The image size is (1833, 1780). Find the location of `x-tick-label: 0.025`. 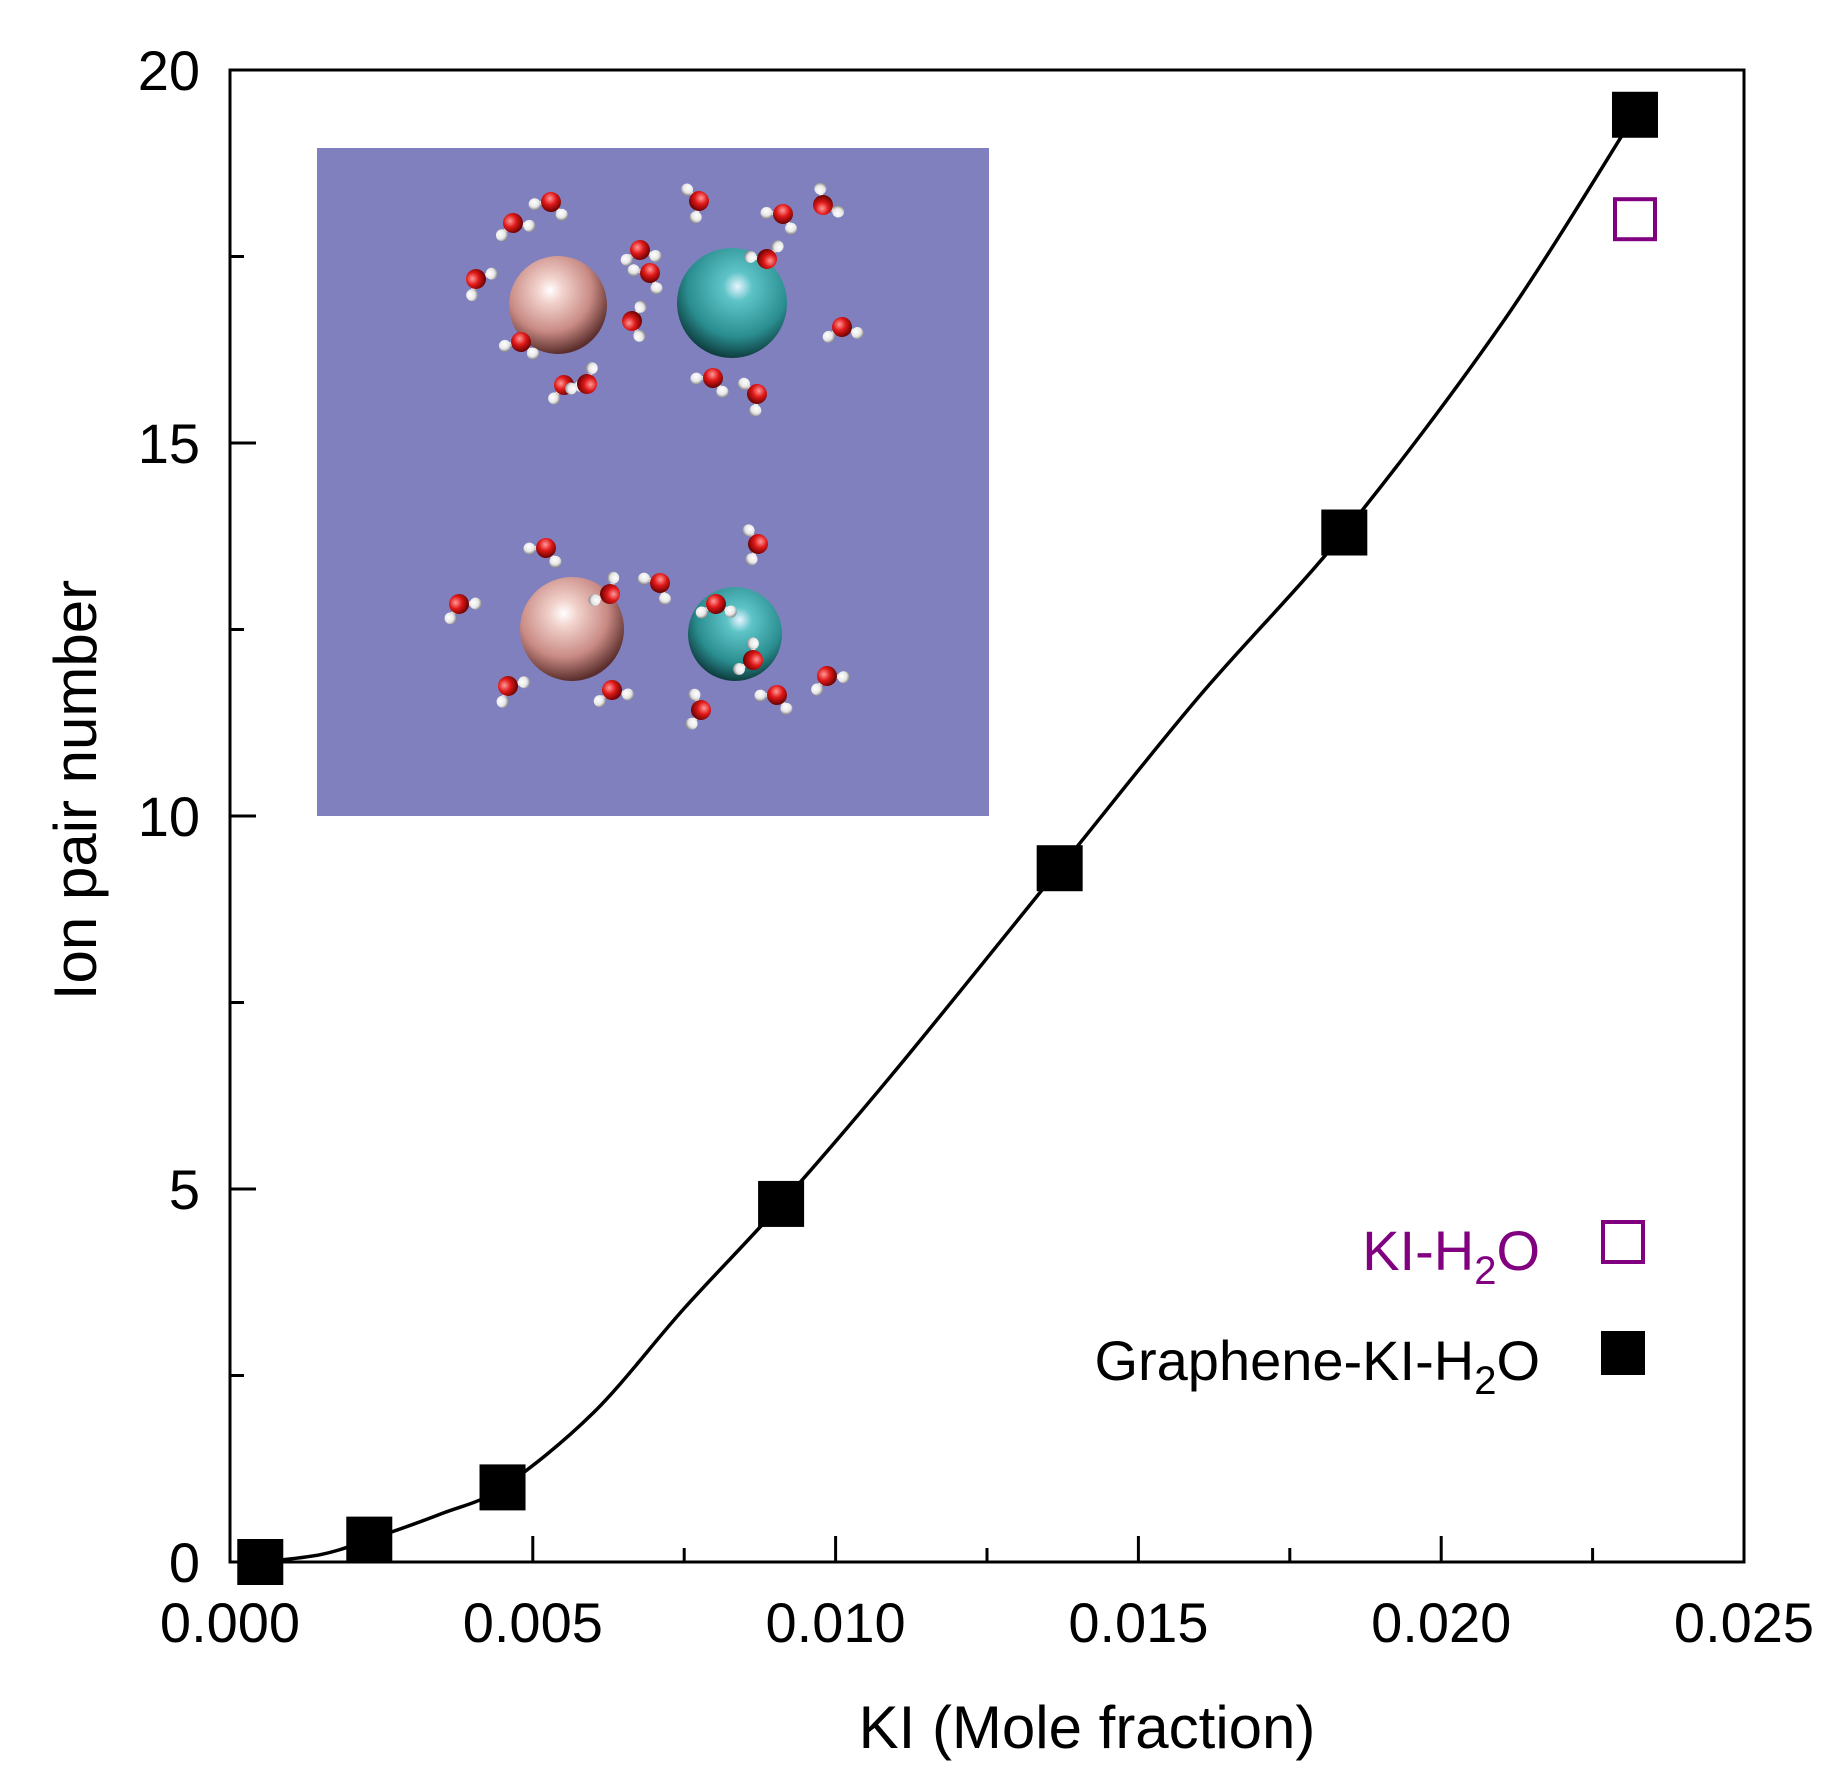

x-tick-label: 0.025 is located at coordinates (1744, 1622).